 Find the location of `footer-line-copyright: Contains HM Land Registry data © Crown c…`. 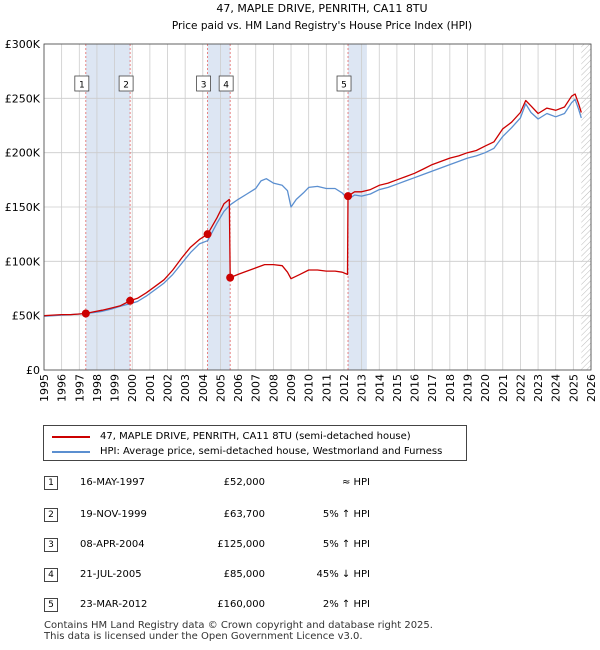

footer-line-copyright: Contains HM Land Registry data © Crown c… is located at coordinates (238, 625).